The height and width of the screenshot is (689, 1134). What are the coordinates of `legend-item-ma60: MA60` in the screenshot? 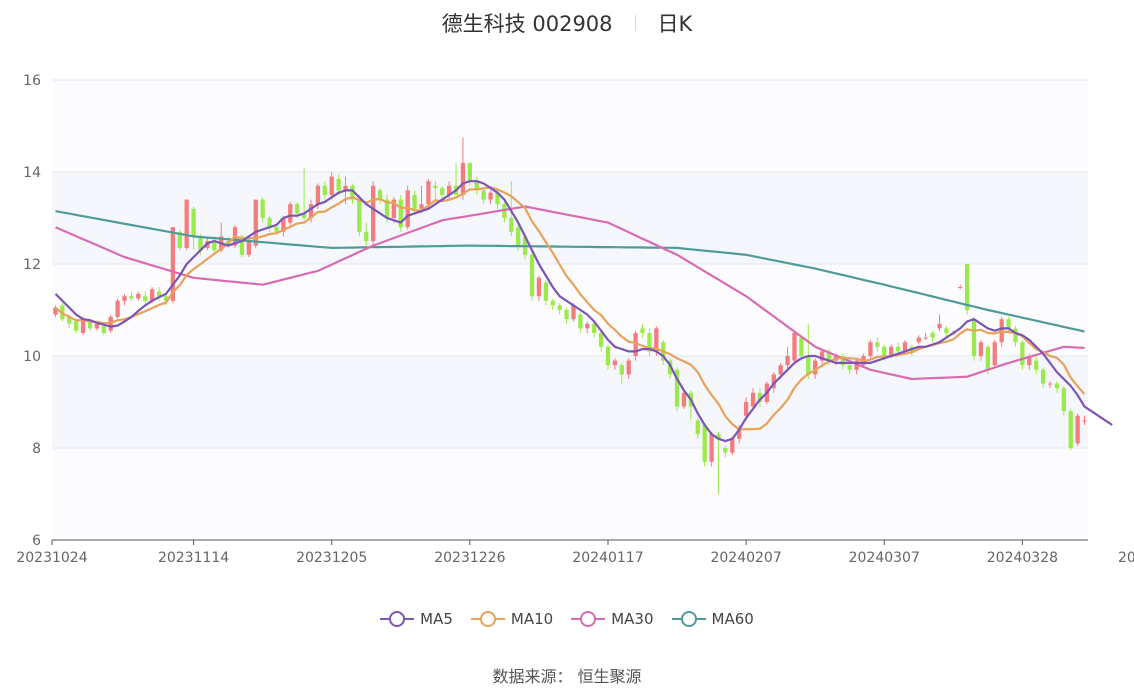 It's located at (712, 619).